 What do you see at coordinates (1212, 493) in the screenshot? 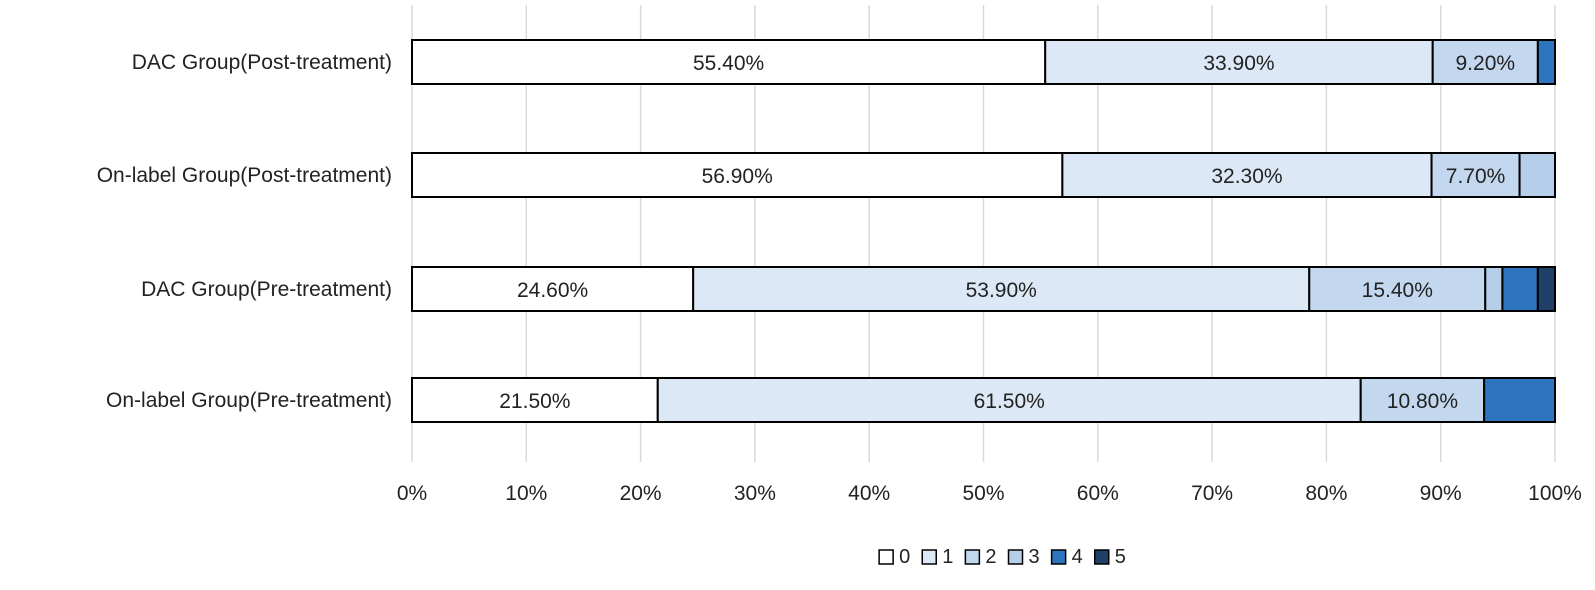
I see `x-tick-label: 70%` at bounding box center [1212, 493].